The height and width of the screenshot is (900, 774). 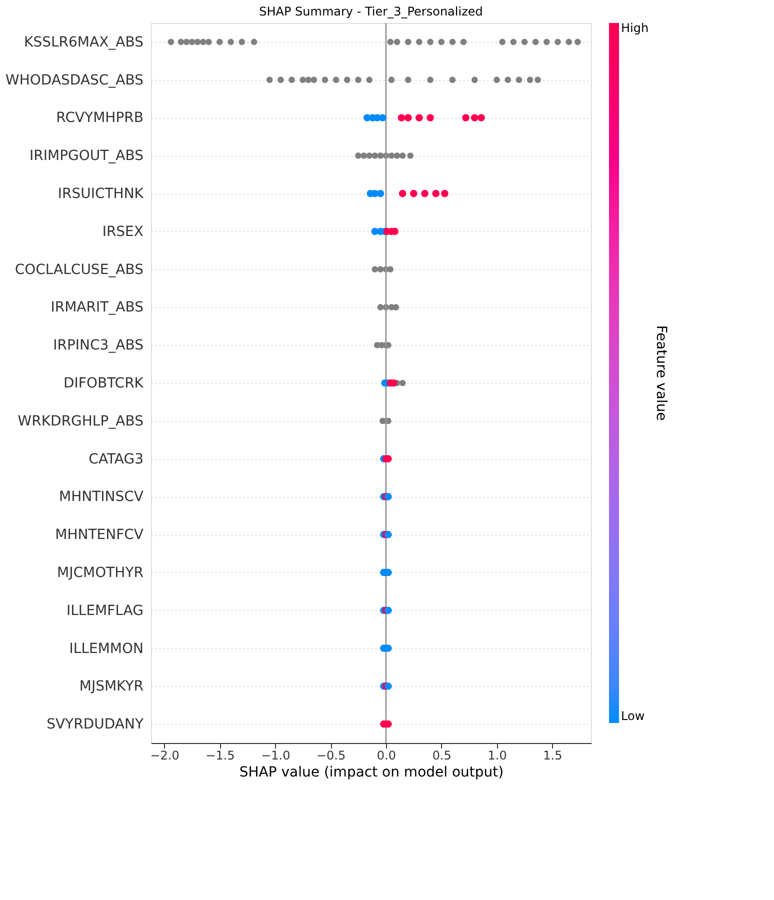 I want to click on y-tick-label: ILLEMMON, so click(x=106, y=648).